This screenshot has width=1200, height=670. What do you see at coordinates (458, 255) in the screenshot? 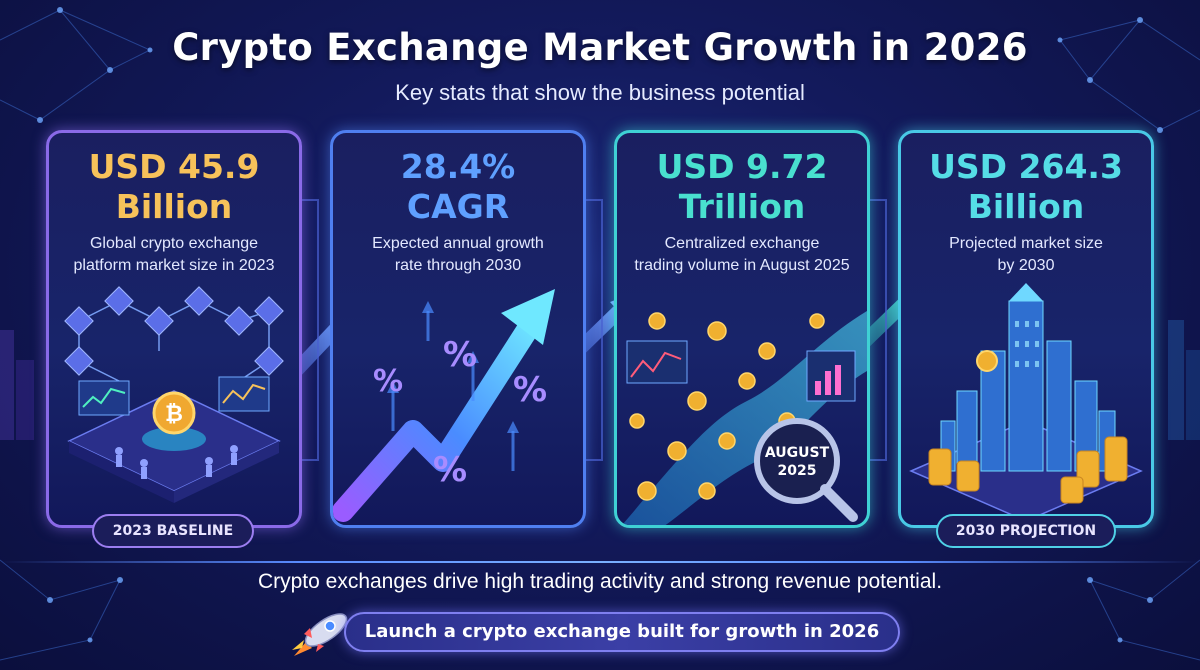
I see `stat-description: Expected annual growth rate through 2030` at bounding box center [458, 255].